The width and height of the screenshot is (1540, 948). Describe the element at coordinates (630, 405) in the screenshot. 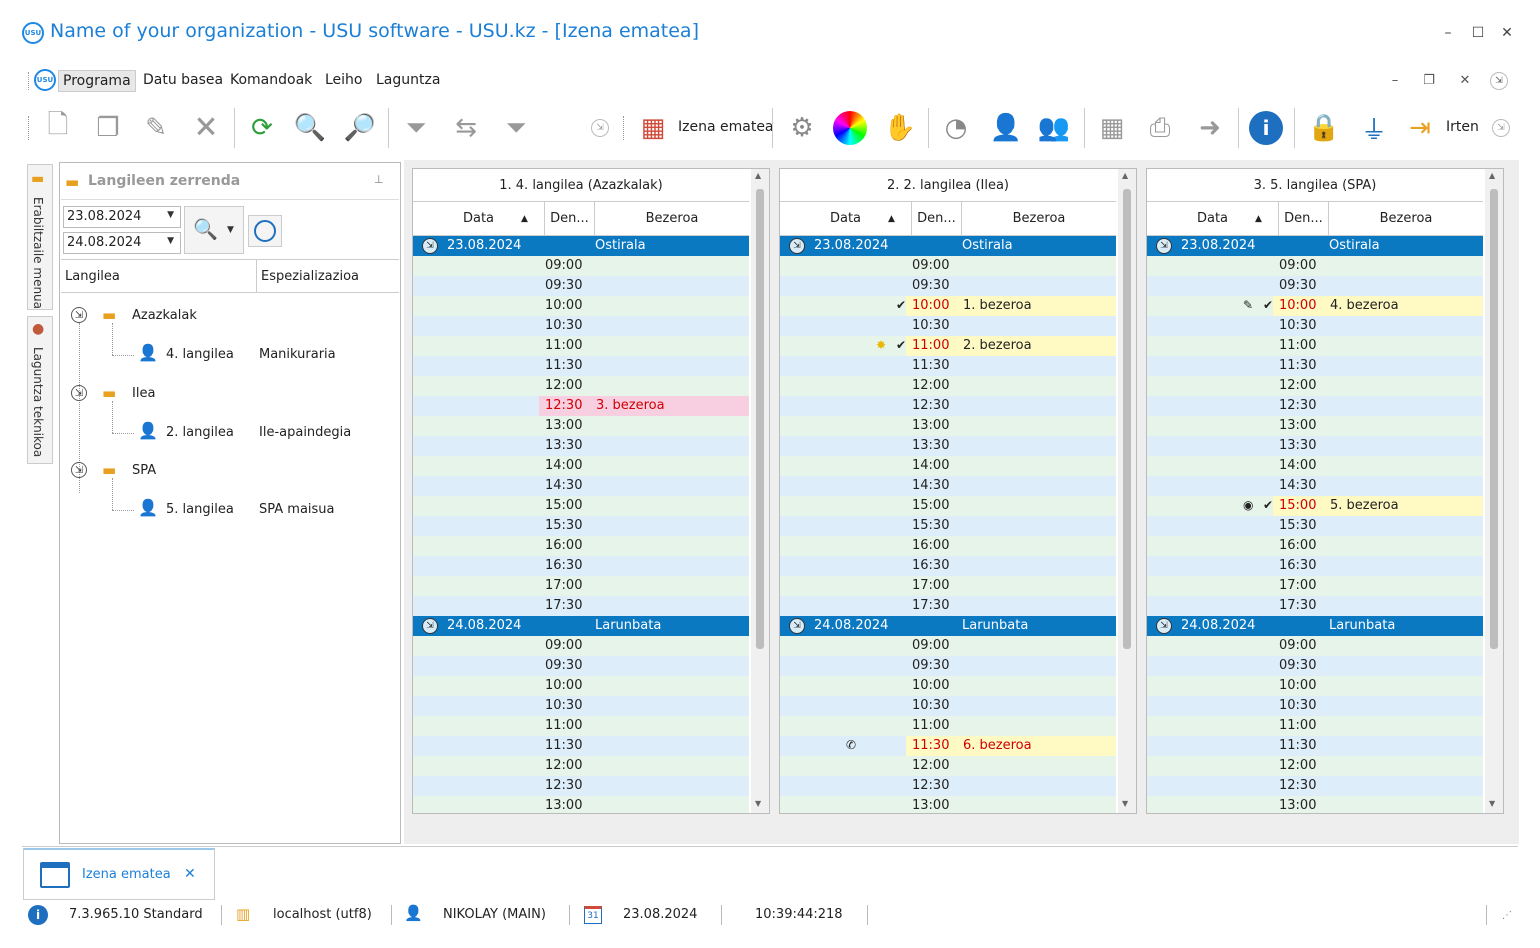

I see `booking-client: 3. bezeroa` at that location.